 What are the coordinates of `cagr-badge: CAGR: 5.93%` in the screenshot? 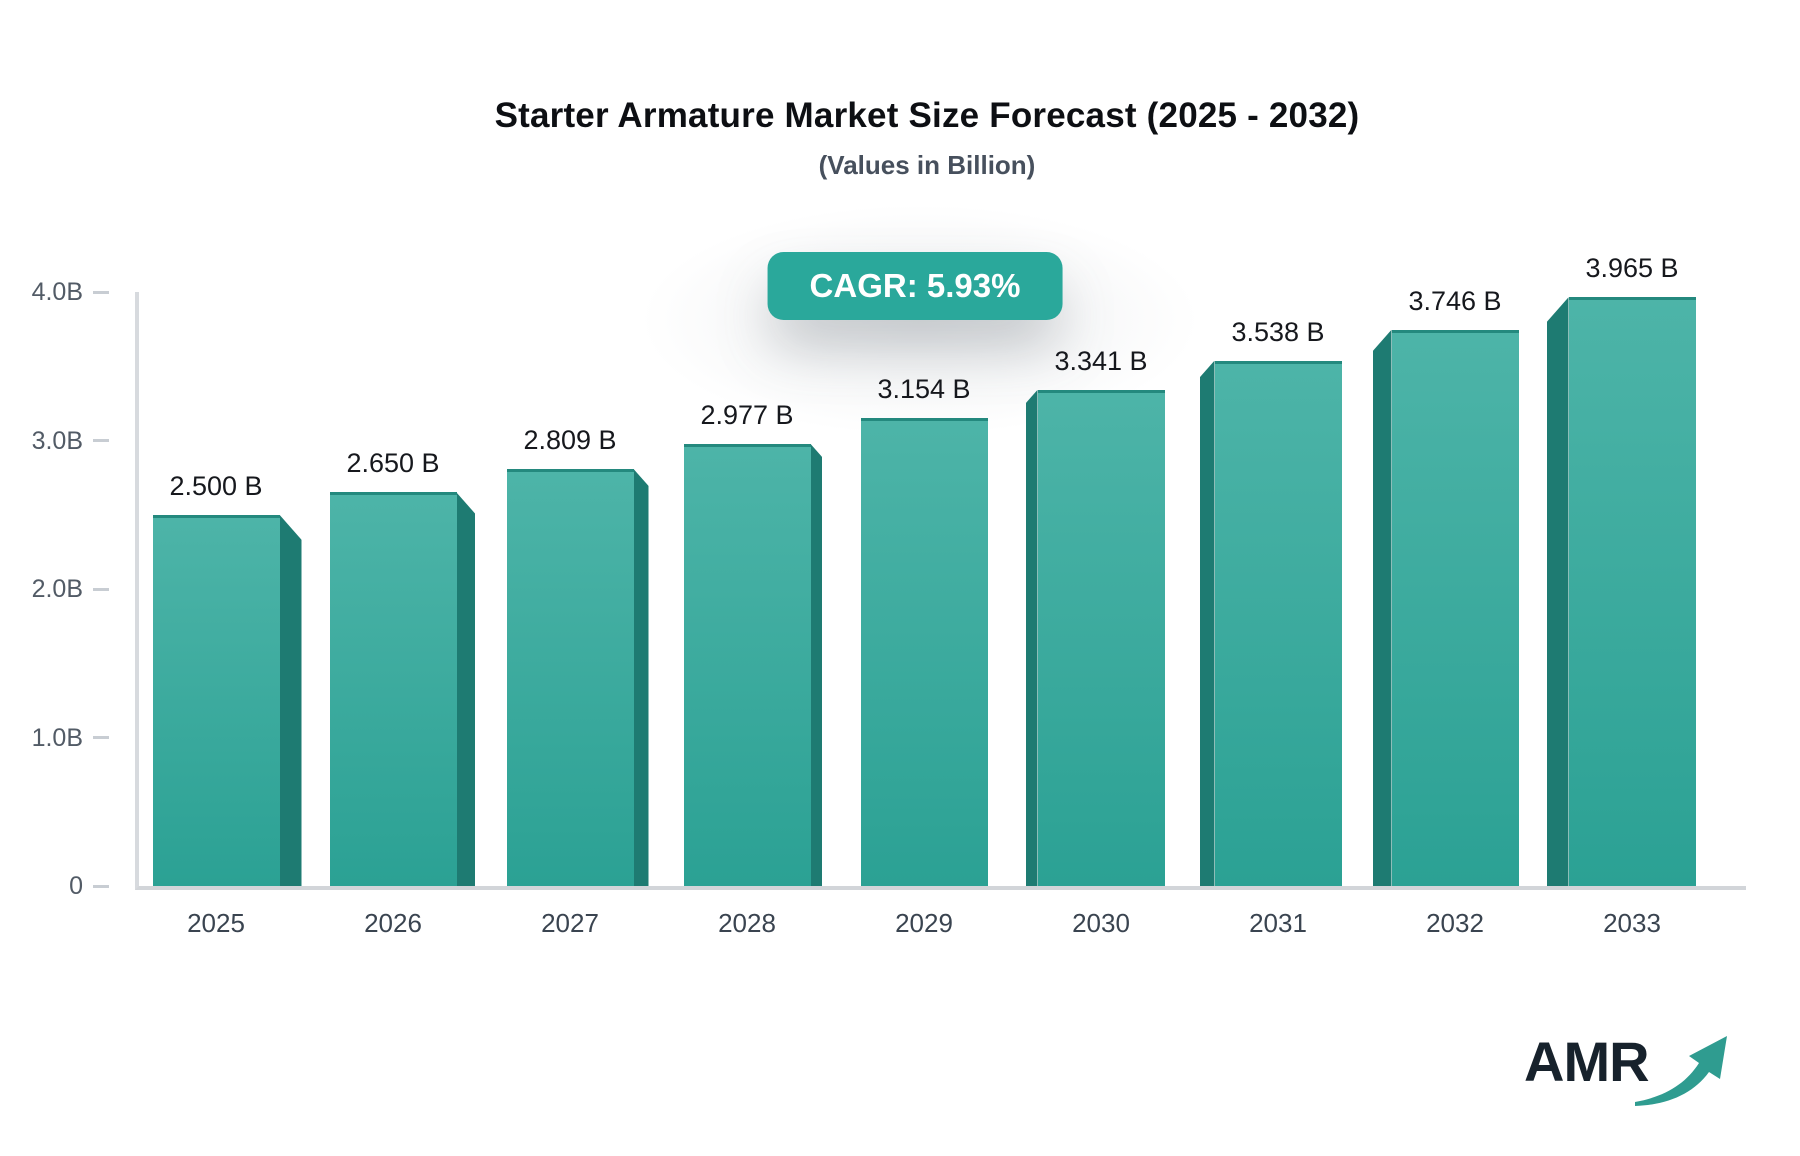 It's located at (915, 286).